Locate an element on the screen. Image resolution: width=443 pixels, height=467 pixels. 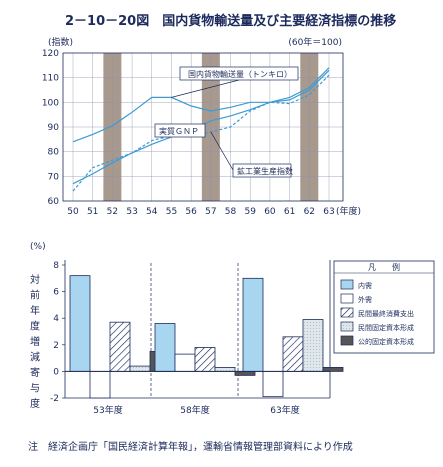
y-label-char: 増 is located at coordinates (35, 341).